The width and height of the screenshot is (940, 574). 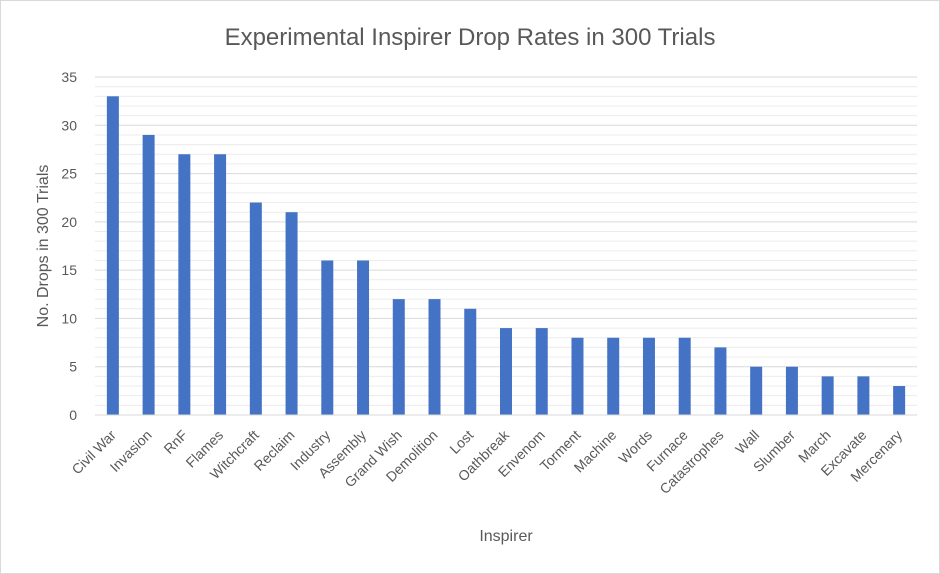 What do you see at coordinates (720, 381) in the screenshot?
I see `bar-catastrophes` at bounding box center [720, 381].